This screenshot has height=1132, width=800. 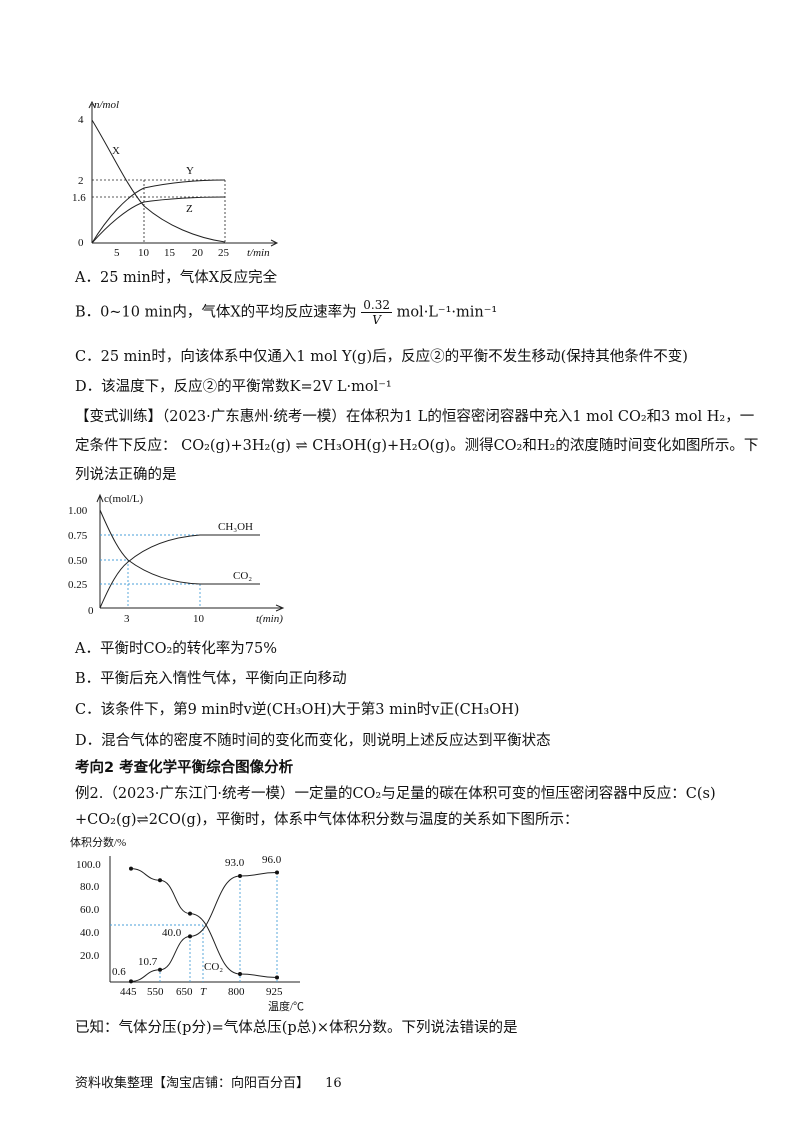 What do you see at coordinates (233, 387) in the screenshot?
I see `q1-option-d: D．该温度下，反应②的平衡常数K=2V L·mol⁻¹` at bounding box center [233, 387].